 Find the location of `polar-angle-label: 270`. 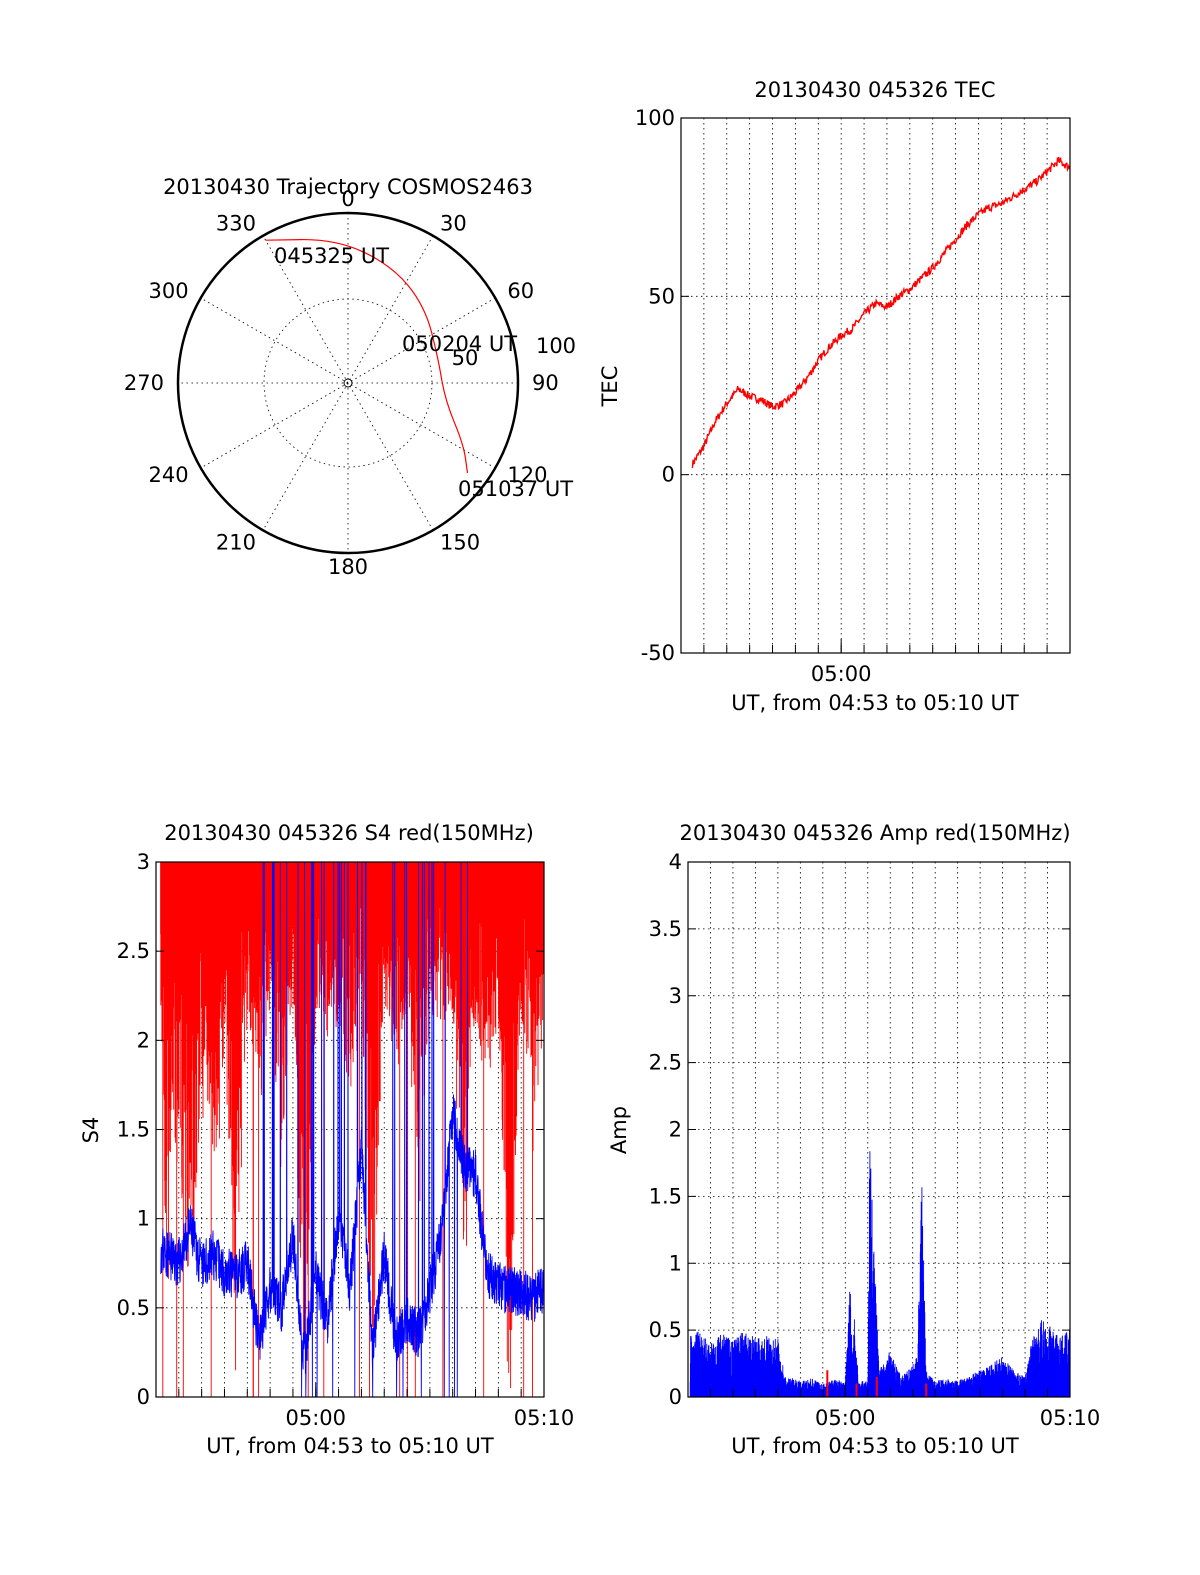

polar-angle-label: 270 is located at coordinates (144, 383).